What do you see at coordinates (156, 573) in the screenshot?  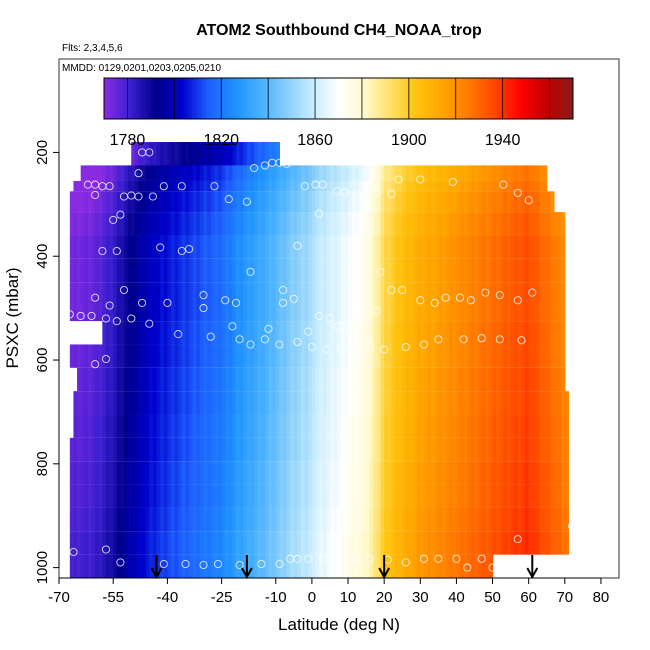 I see `surface-arrow-head` at bounding box center [156, 573].